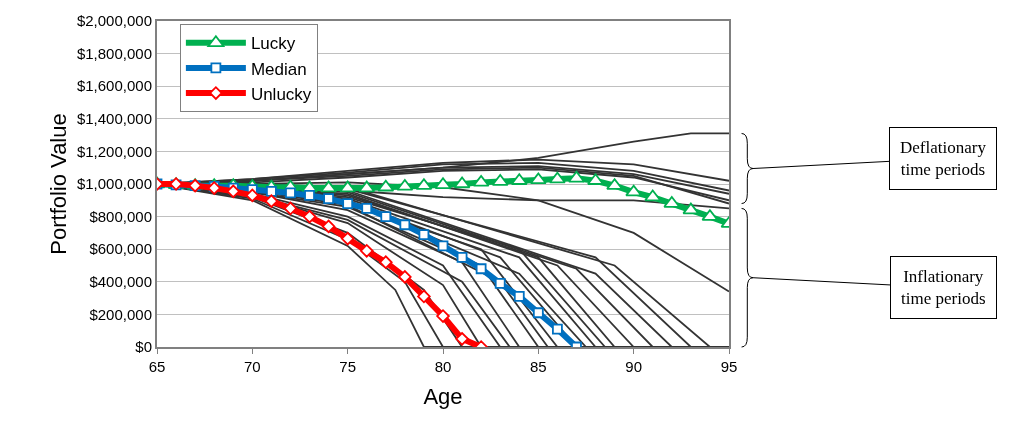 The height and width of the screenshot is (427, 1025). Describe the element at coordinates (943, 159) in the screenshot. I see `text: Deflationary time periods` at that location.